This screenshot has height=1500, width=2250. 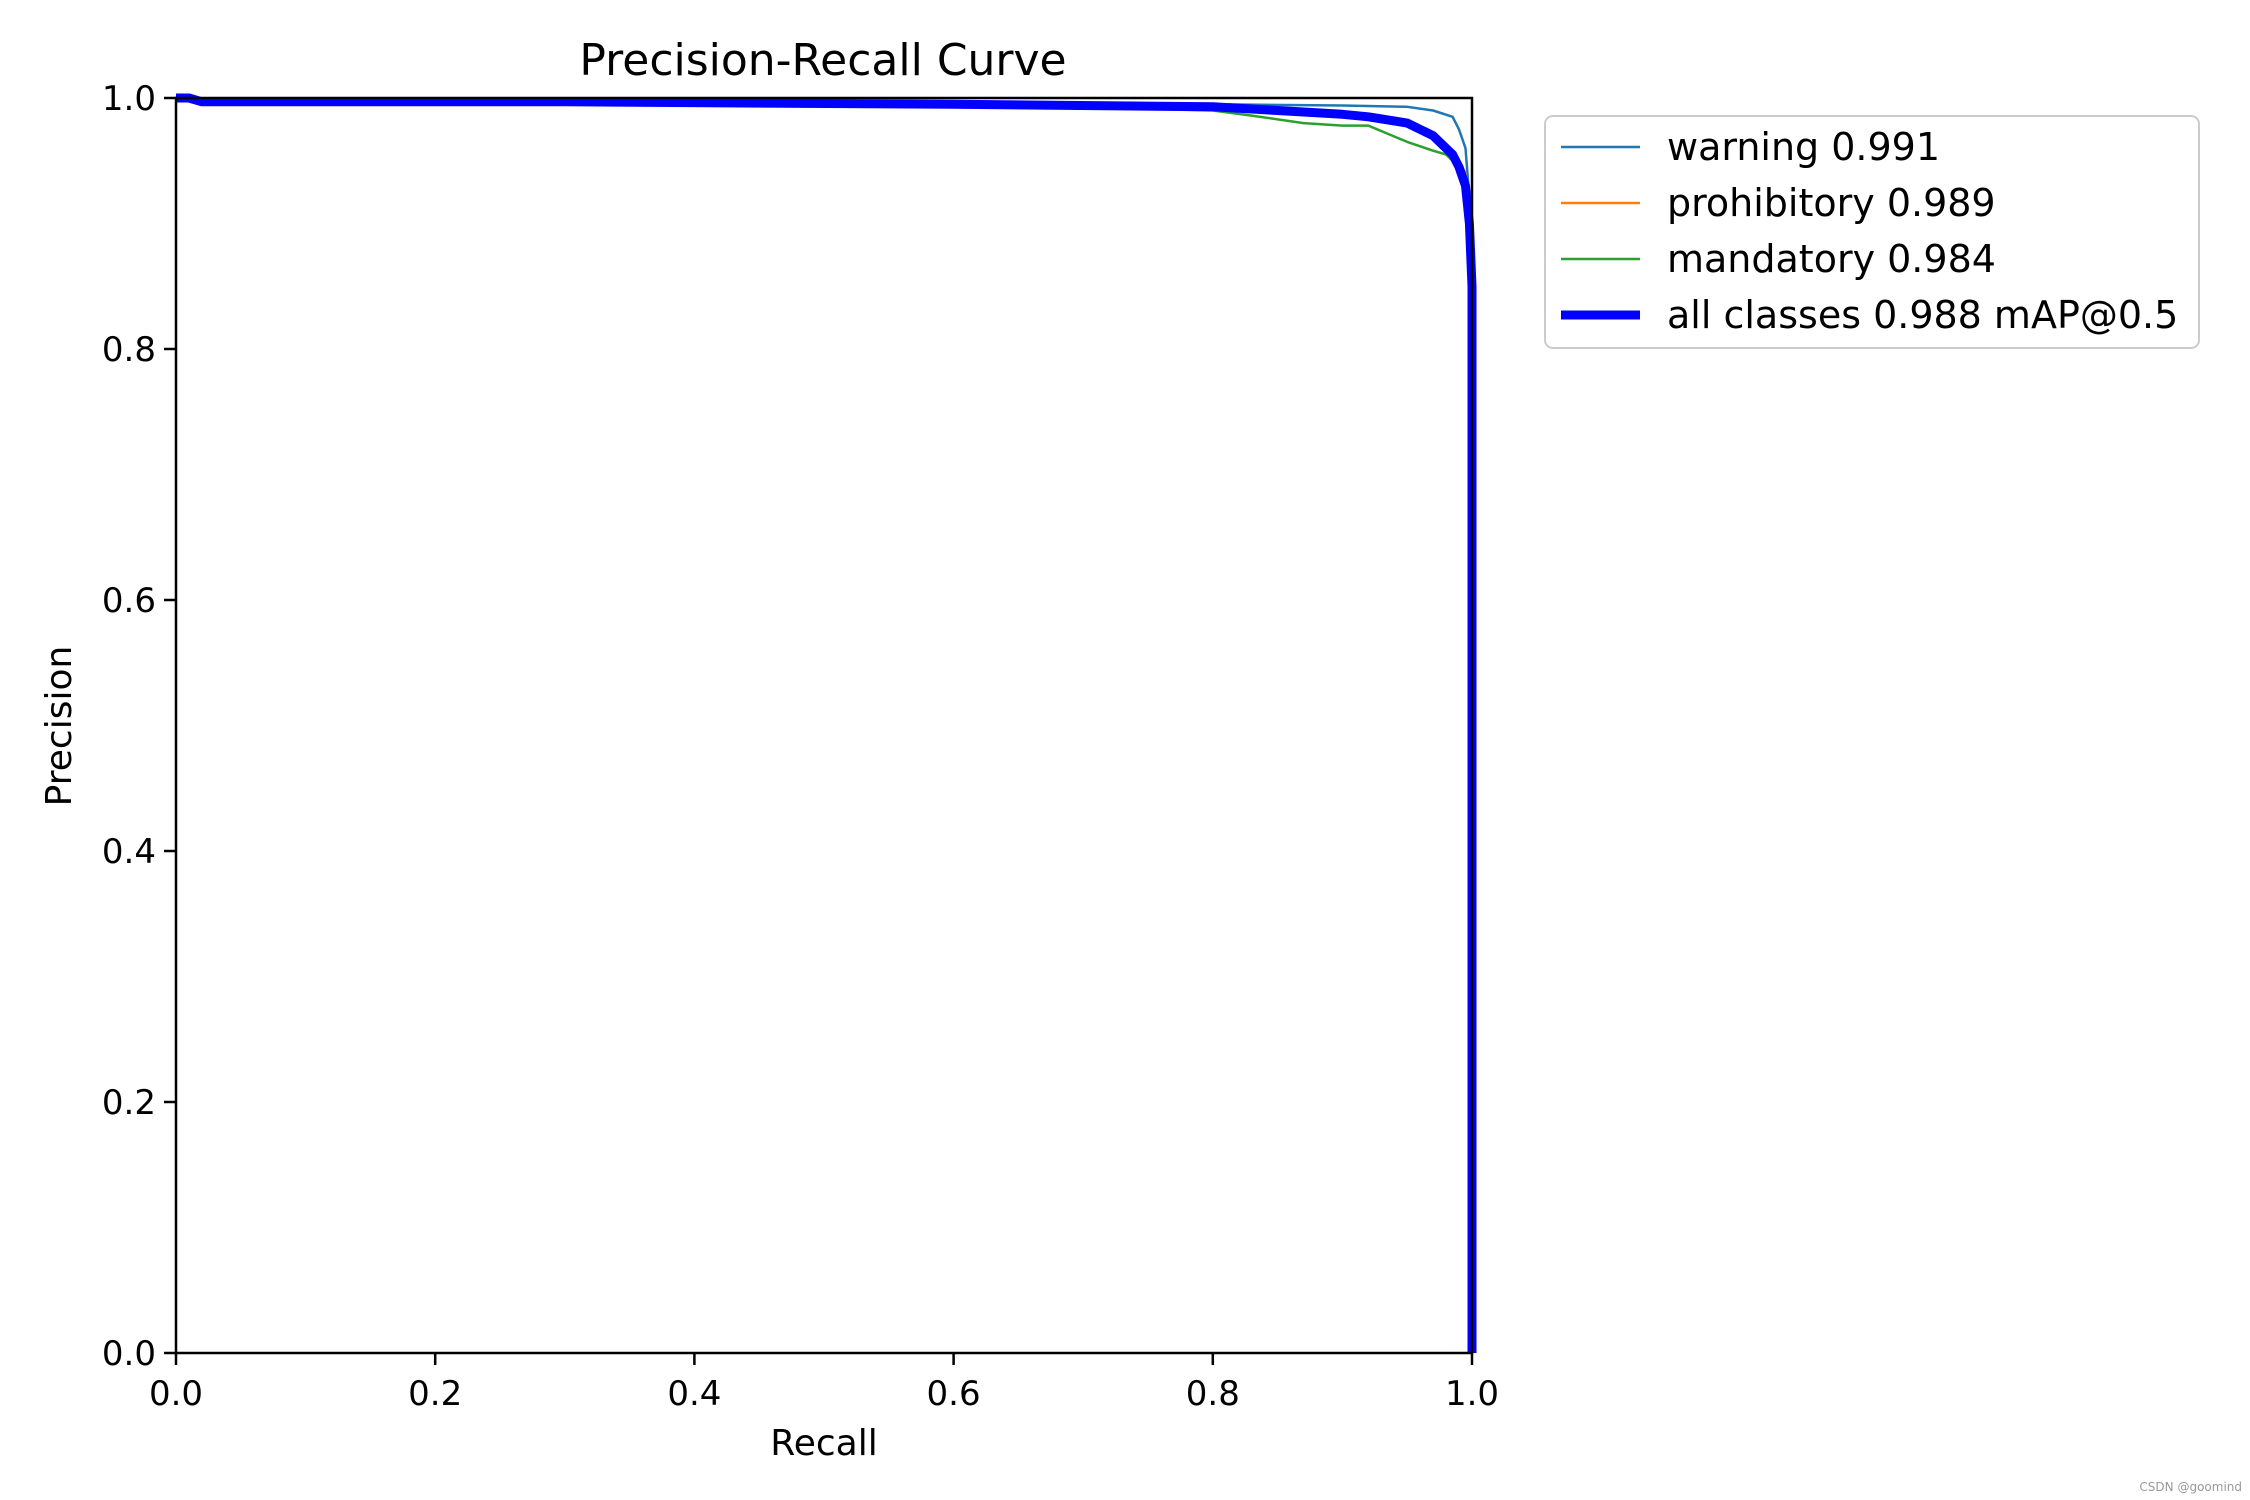 What do you see at coordinates (954, 1394) in the screenshot?
I see `x-tick-label: 0.6` at bounding box center [954, 1394].